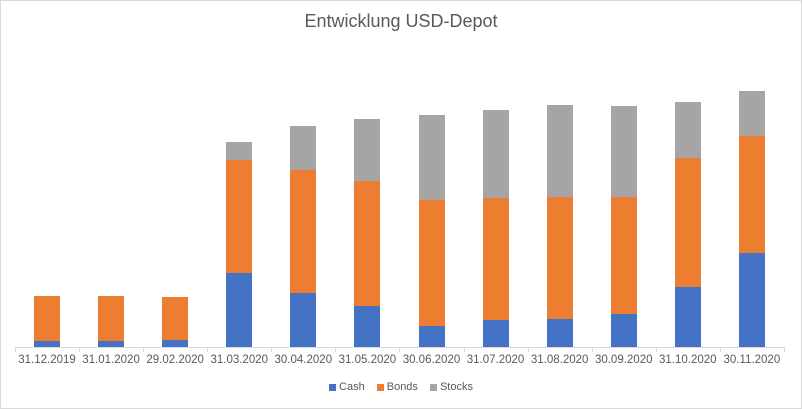 The height and width of the screenshot is (409, 802). Describe the element at coordinates (495, 360) in the screenshot. I see `x-axis-label: 31.07.2020` at that location.